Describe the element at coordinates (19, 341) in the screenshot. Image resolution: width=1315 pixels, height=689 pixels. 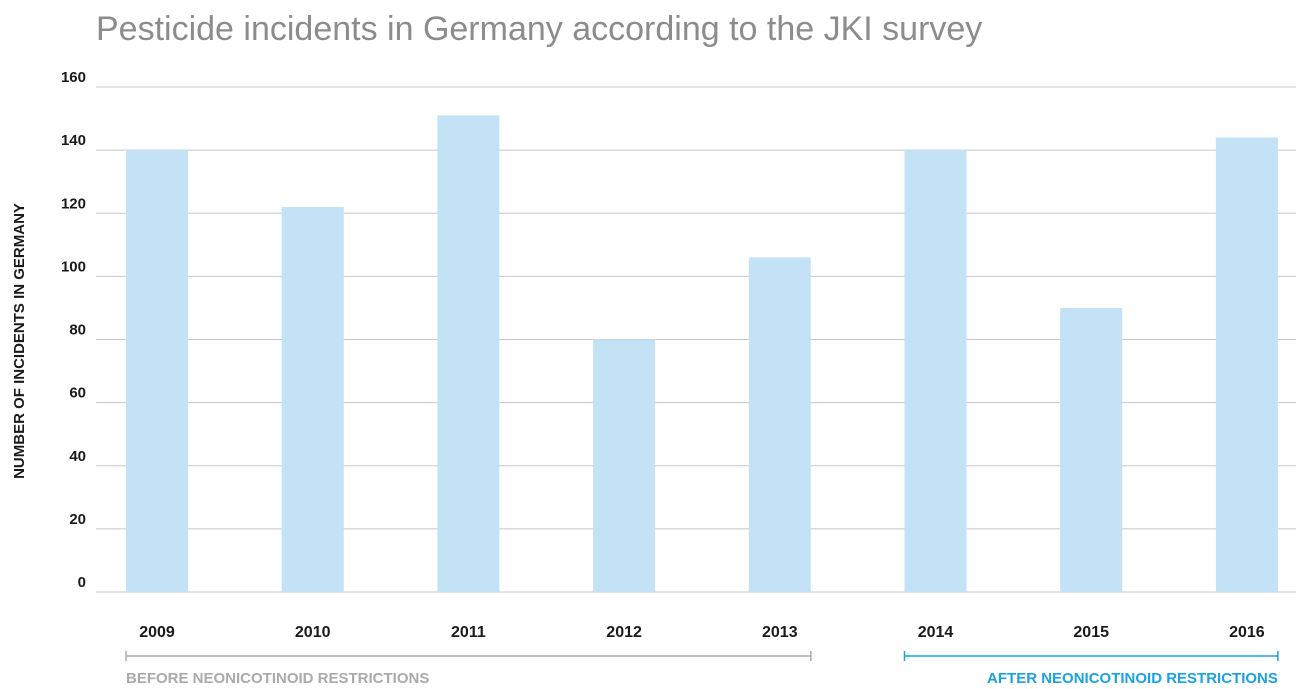
I see `y-axis-title: NUMBER OF INCIDENTS IN GERMANY` at that location.